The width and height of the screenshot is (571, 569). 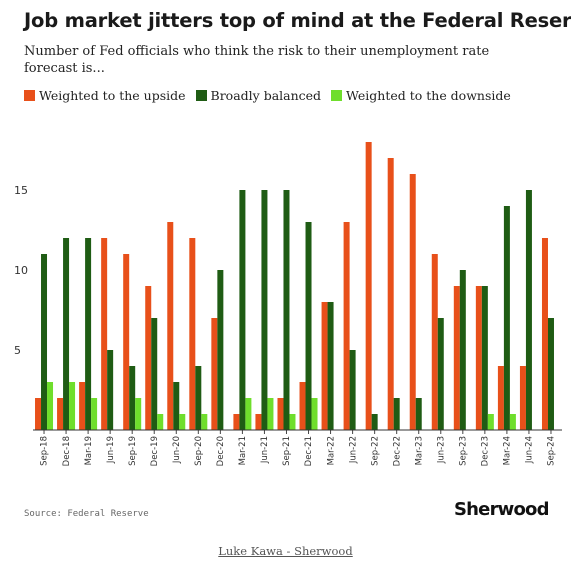 I want to click on x-tick-label: Mar-23, so click(x=419, y=450).